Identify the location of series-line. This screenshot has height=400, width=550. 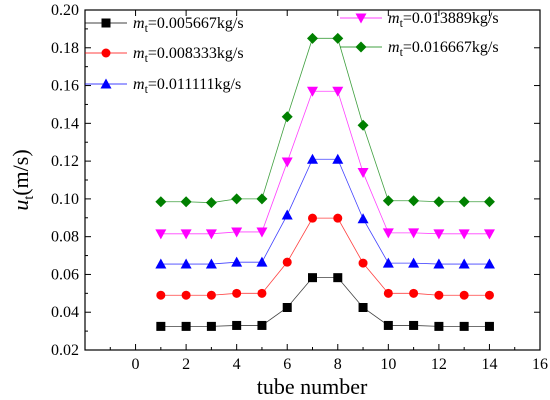
(325, 302).